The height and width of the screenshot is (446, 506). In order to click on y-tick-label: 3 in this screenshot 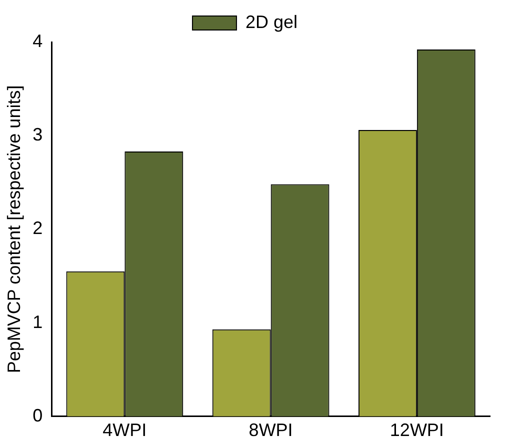, I will do `click(37, 134)`.